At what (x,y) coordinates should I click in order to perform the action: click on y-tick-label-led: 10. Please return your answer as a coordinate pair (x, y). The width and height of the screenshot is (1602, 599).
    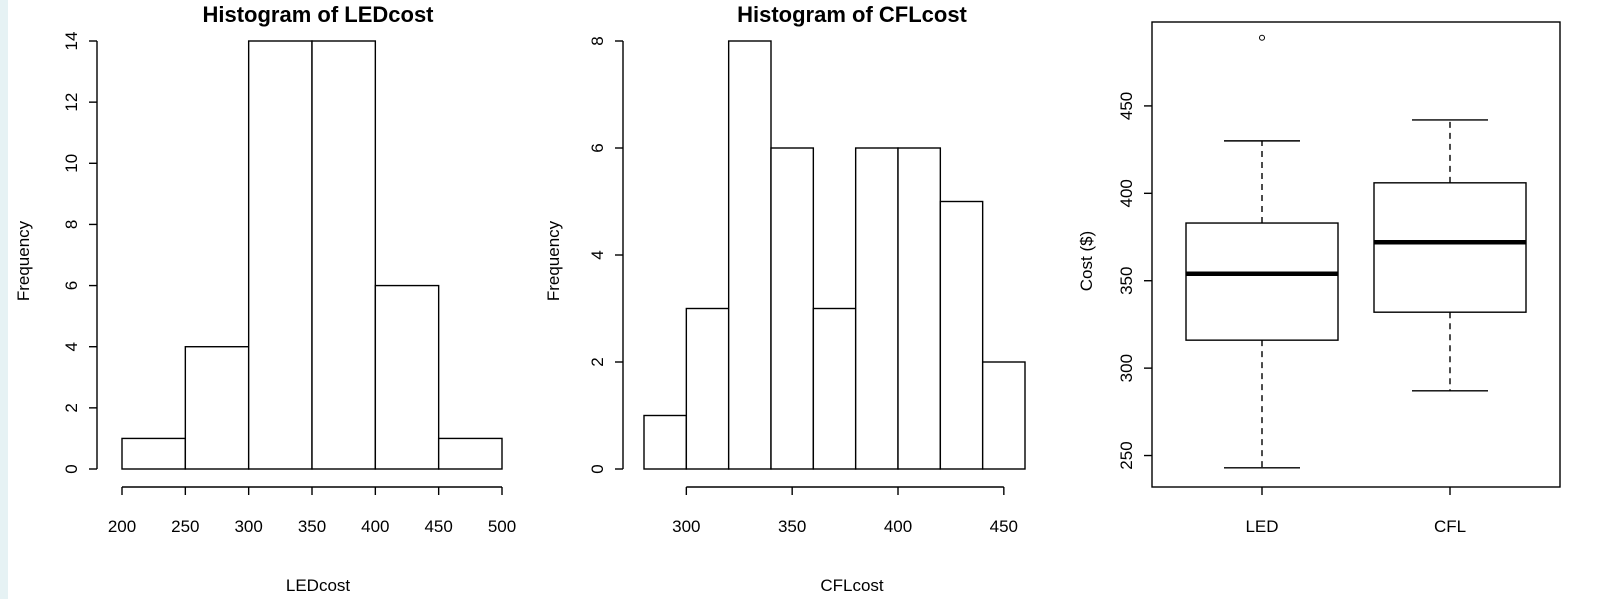
    Looking at the image, I should click on (71, 163).